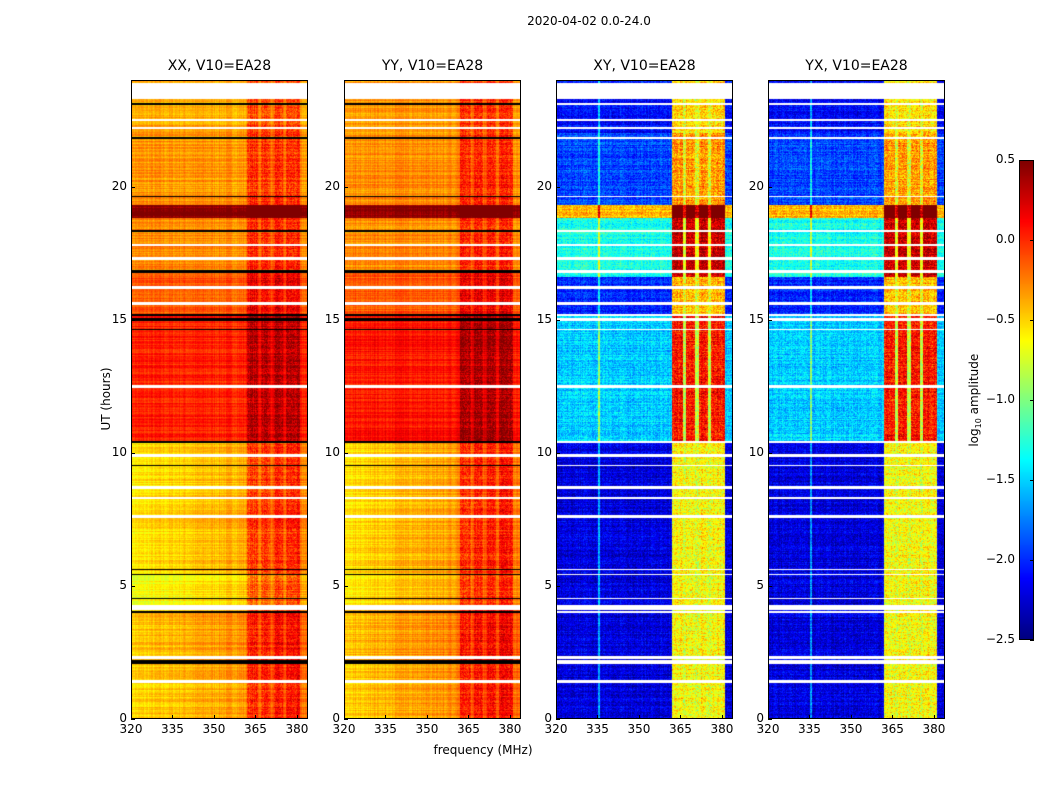  I want to click on x-axis-label: frequency (MHz), so click(483, 750).